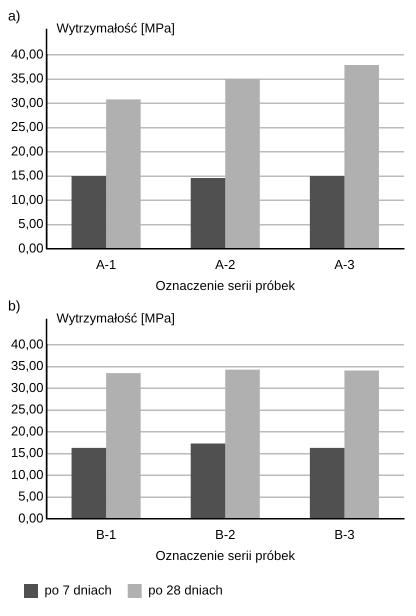 Image resolution: width=416 pixels, height=616 pixels. What do you see at coordinates (106, 264) in the screenshot?
I see `x-tick-label: A-1` at bounding box center [106, 264].